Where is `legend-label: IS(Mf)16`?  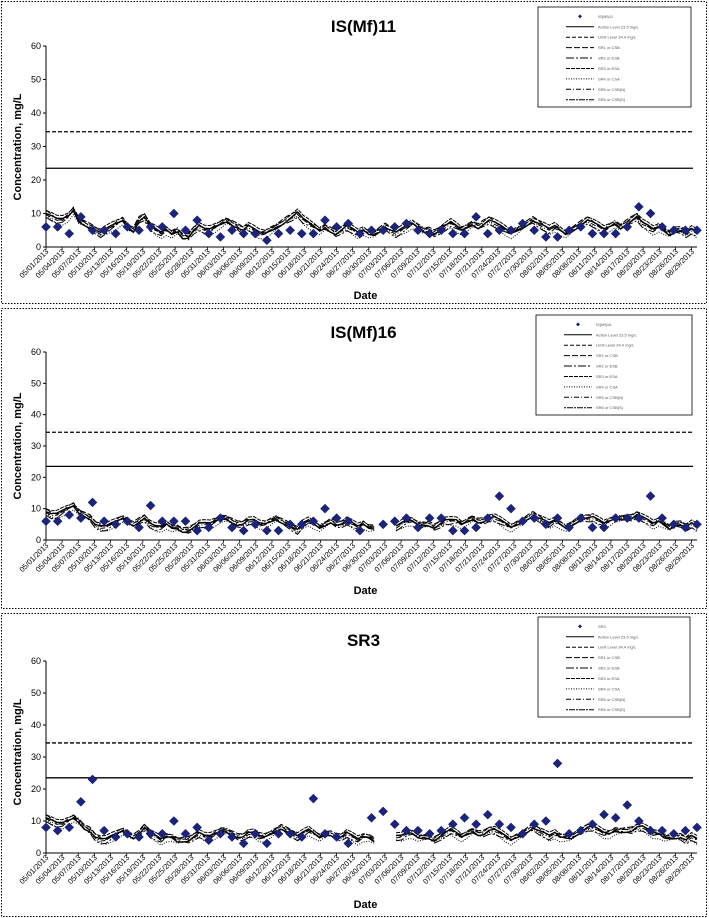
legend-label: IS(Mf)16 is located at coordinates (604, 324).